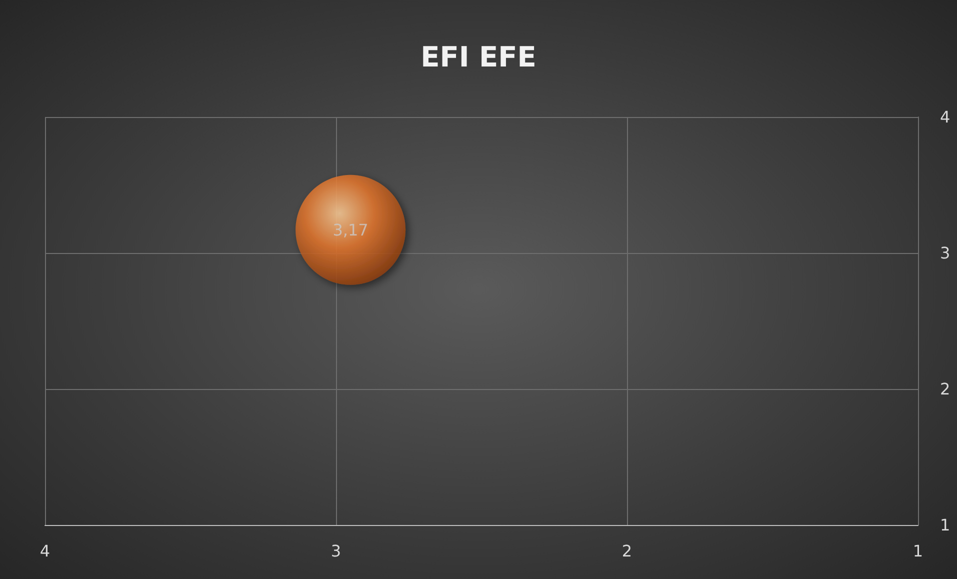 This screenshot has height=579, width=957. What do you see at coordinates (627, 551) in the screenshot?
I see `x-tick-label: 2` at bounding box center [627, 551].